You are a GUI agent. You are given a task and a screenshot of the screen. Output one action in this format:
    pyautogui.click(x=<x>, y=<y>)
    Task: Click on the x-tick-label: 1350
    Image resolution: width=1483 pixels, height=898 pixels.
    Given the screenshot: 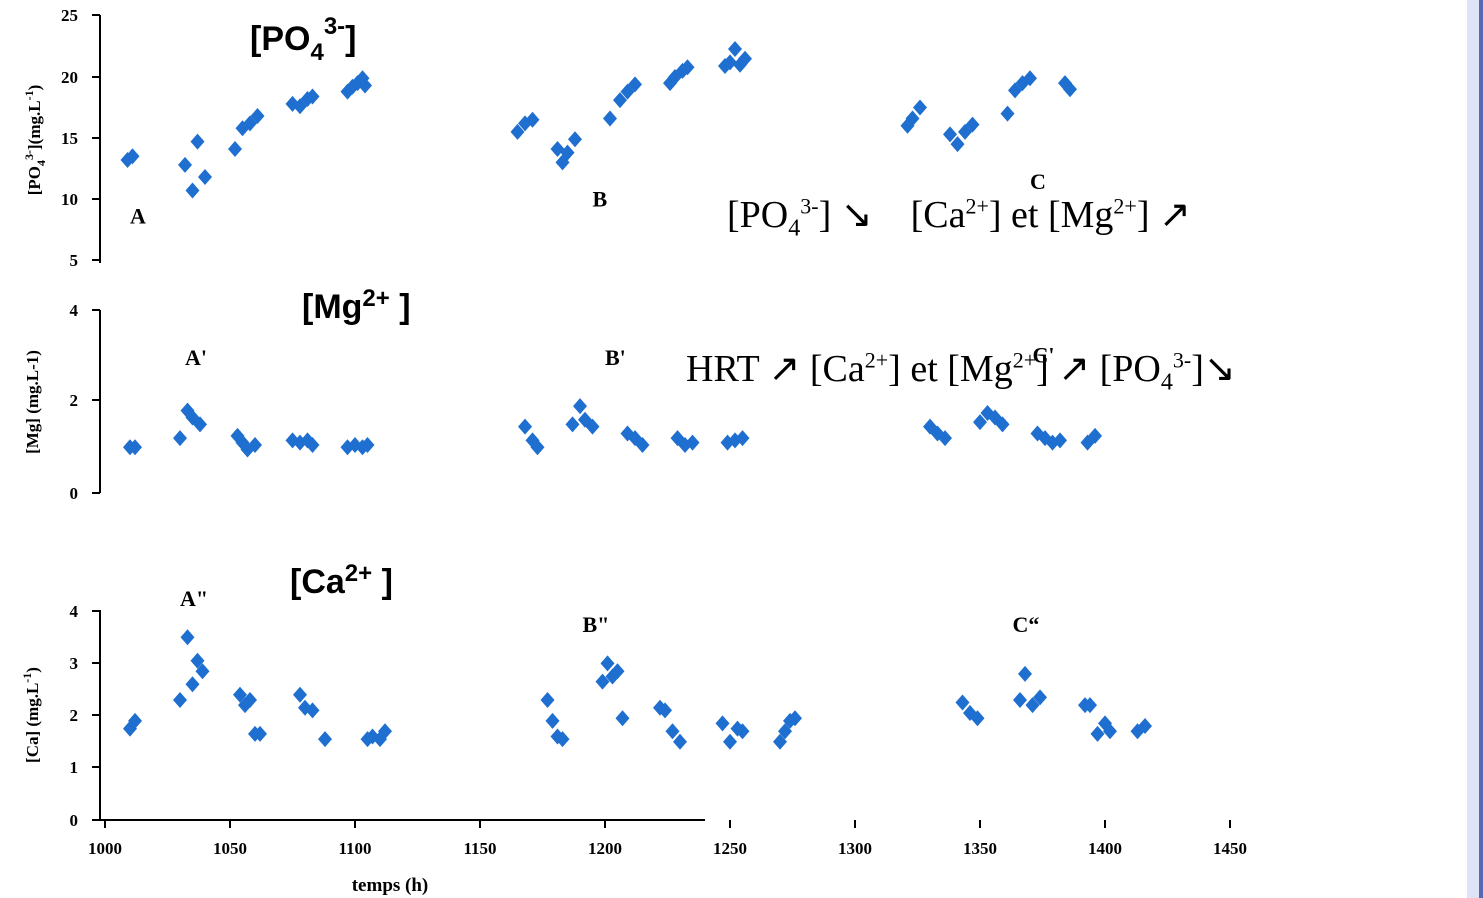 What is the action you would take?
    pyautogui.click(x=980, y=848)
    